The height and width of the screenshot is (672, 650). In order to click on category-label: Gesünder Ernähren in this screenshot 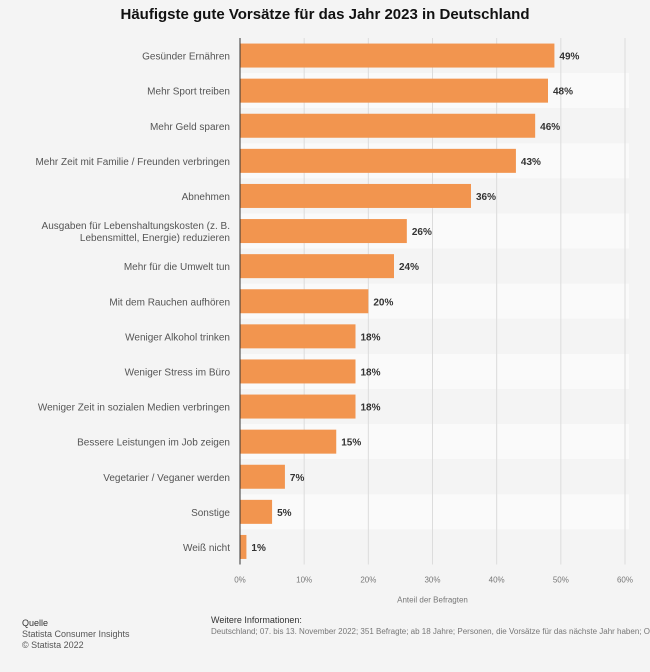, I will do `click(186, 57)`.